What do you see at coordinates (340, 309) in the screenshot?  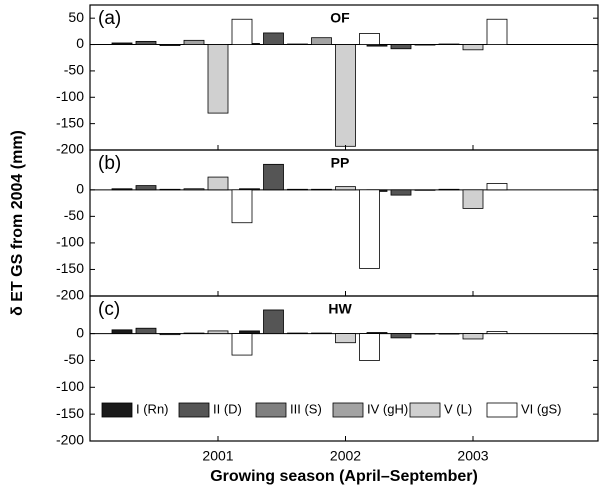 I see `panel-title: HW` at bounding box center [340, 309].